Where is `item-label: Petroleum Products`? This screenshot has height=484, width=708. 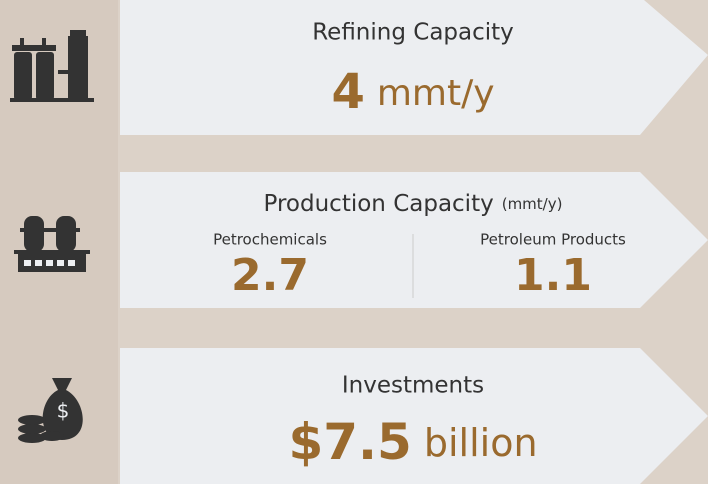
item-label: Petroleum Products is located at coordinates (553, 240).